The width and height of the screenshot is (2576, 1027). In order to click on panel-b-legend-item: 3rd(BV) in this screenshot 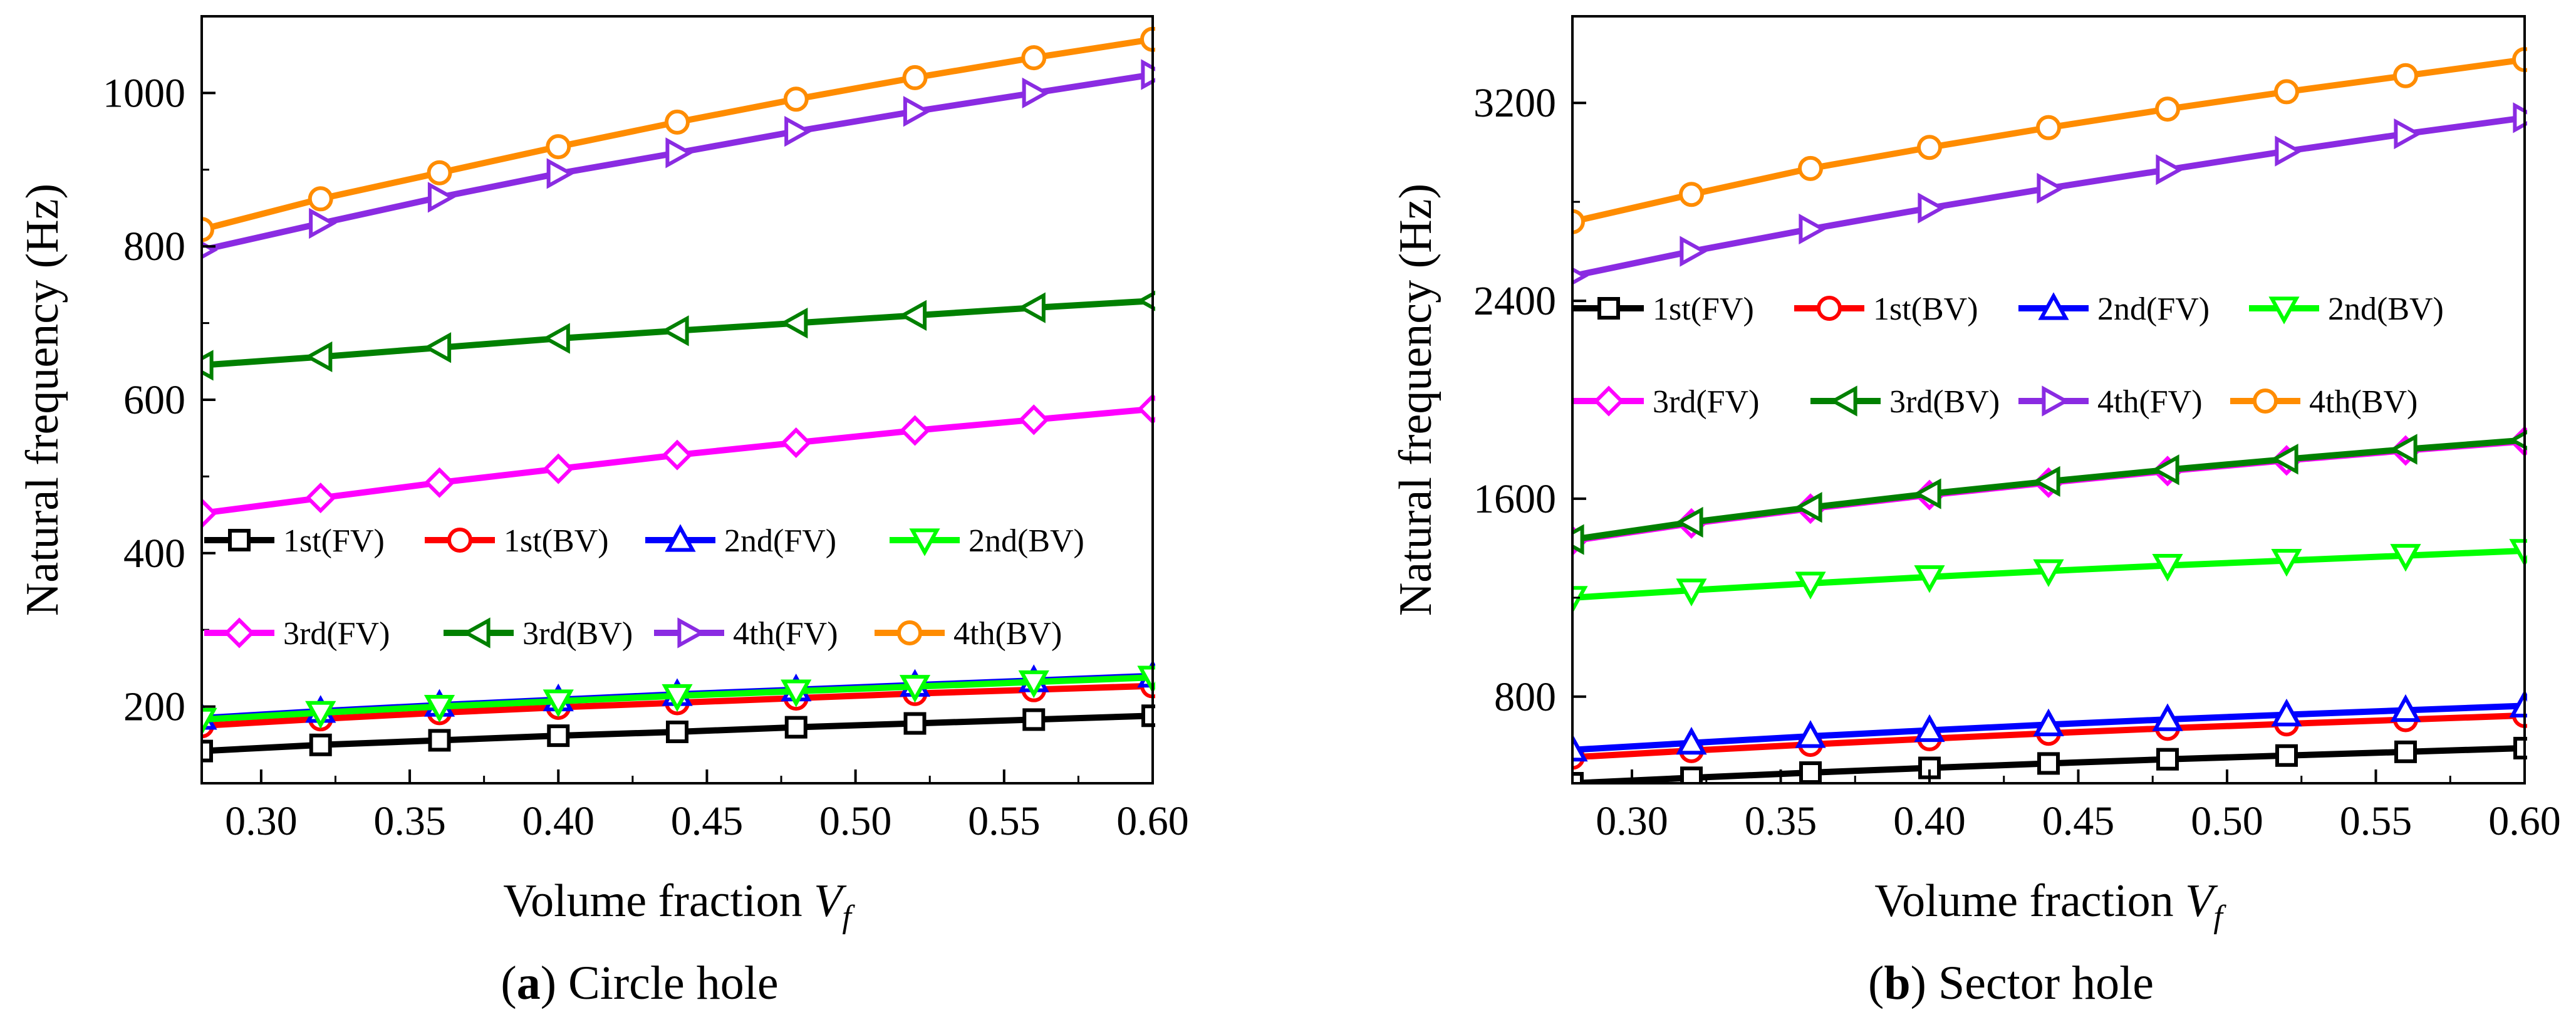, I will do `click(1905, 402)`.